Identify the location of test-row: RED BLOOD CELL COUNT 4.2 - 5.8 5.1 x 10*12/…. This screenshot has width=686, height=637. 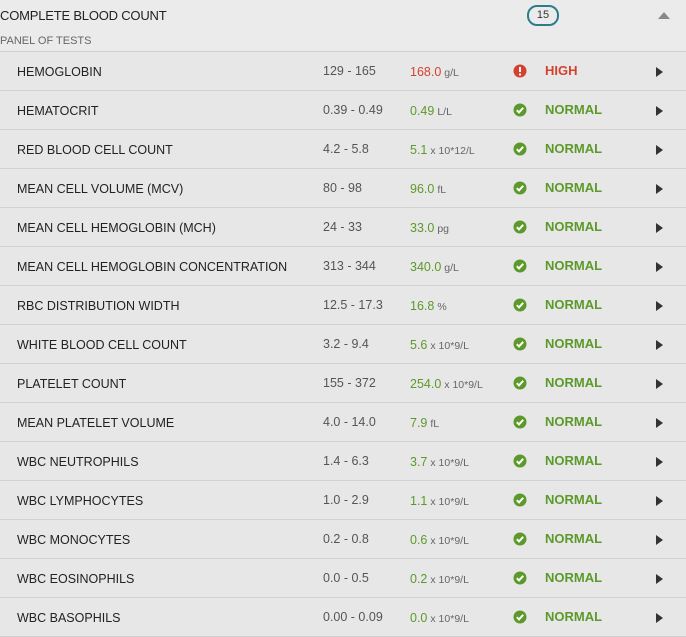
(343, 149).